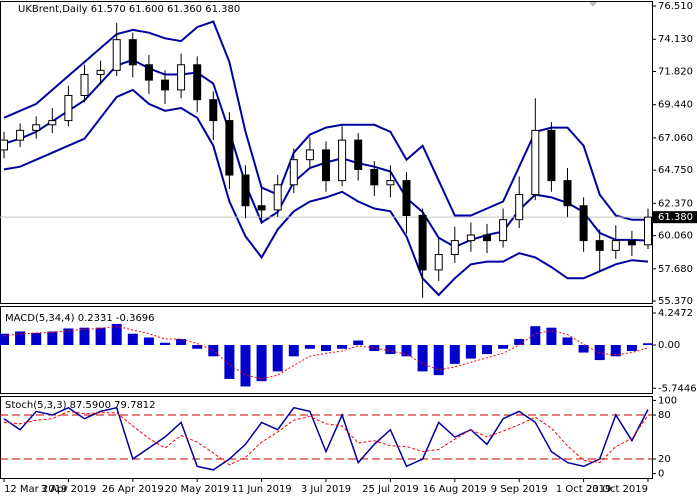 The width and height of the screenshot is (697, 500). Describe the element at coordinates (677, 388) in the screenshot. I see `y-tick-label: -5.7446` at that location.